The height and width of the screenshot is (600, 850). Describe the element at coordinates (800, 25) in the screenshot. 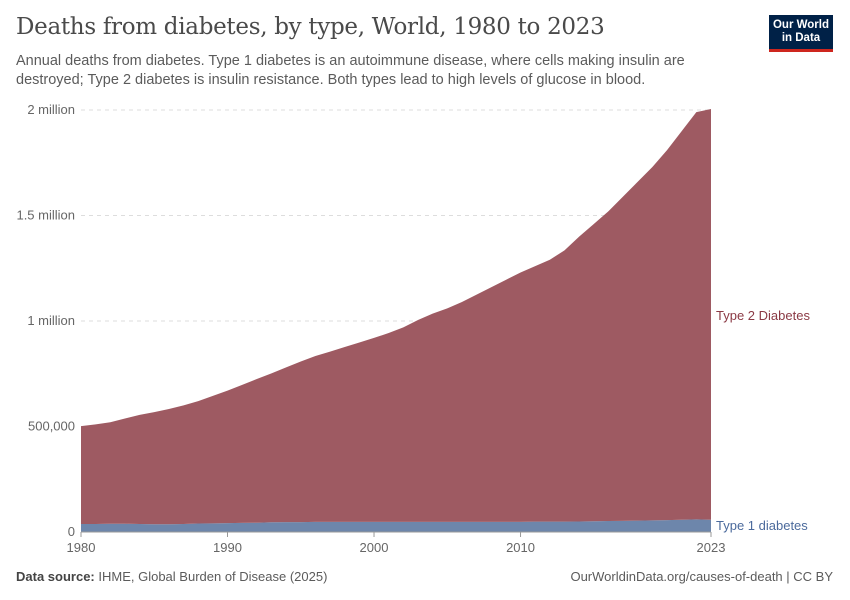

I see `logo-line-1: Our World` at that location.